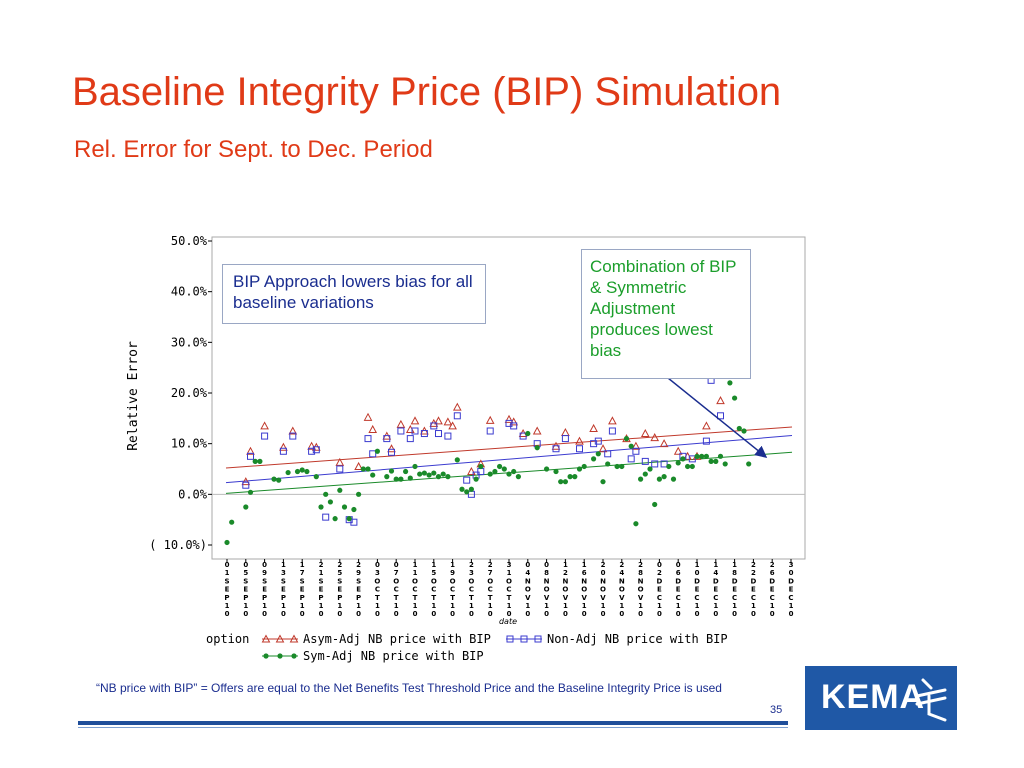 This screenshot has height=768, width=1024. Describe the element at coordinates (637, 639) in the screenshot. I see `legend-label: Non-Adj NB price with BIP` at that location.